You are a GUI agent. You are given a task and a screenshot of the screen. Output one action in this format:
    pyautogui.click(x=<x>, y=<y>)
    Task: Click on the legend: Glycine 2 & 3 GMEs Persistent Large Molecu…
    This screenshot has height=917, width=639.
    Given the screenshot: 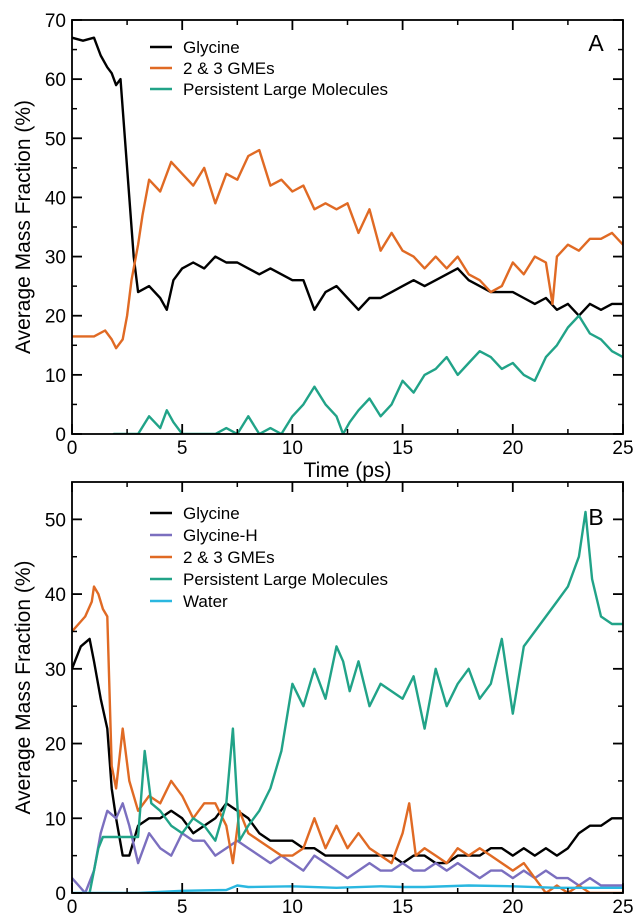 What is the action you would take?
    pyautogui.click(x=269, y=68)
    